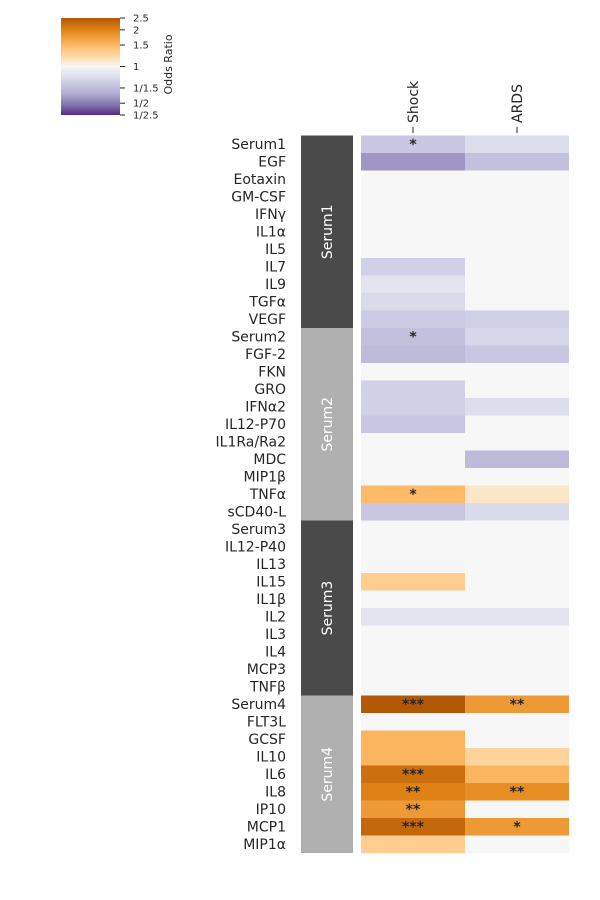  What do you see at coordinates (258, 198) in the screenshot?
I see `row-label: GM-CSF` at bounding box center [258, 198].